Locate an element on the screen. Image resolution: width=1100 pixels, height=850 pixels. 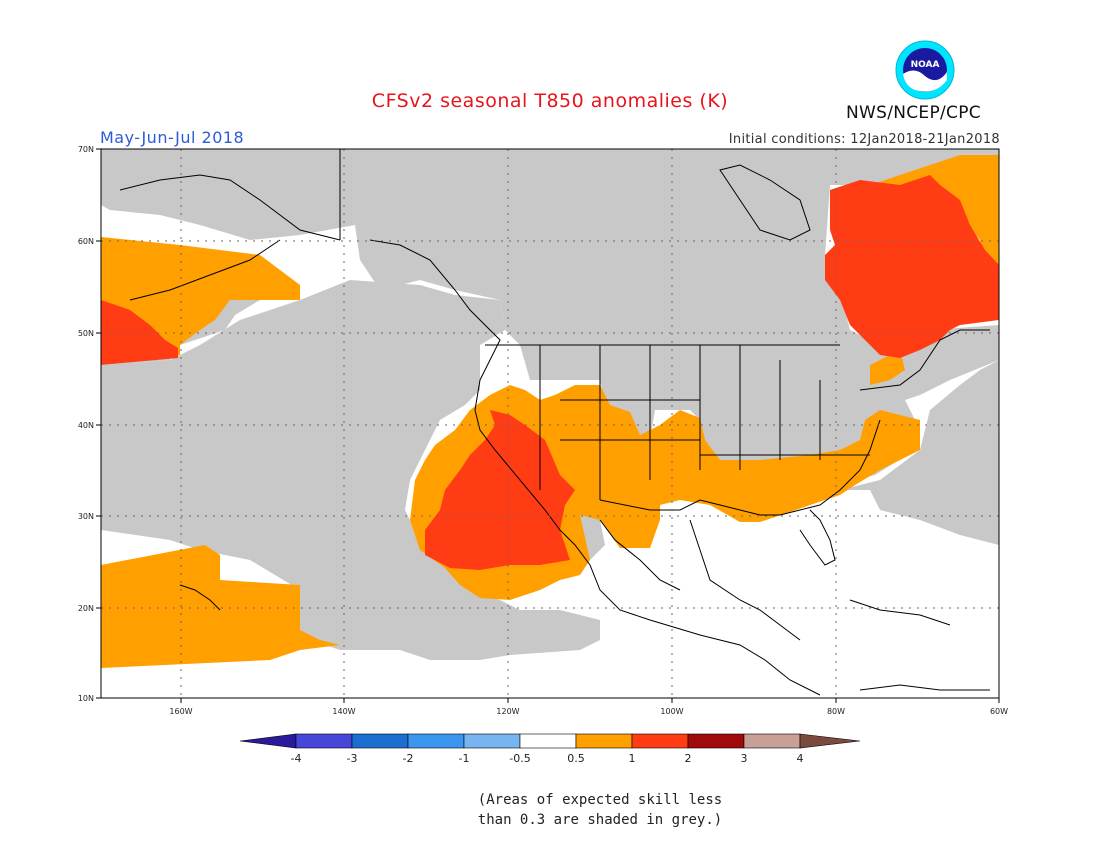
lat-label: 10N is located at coordinates (86, 698).